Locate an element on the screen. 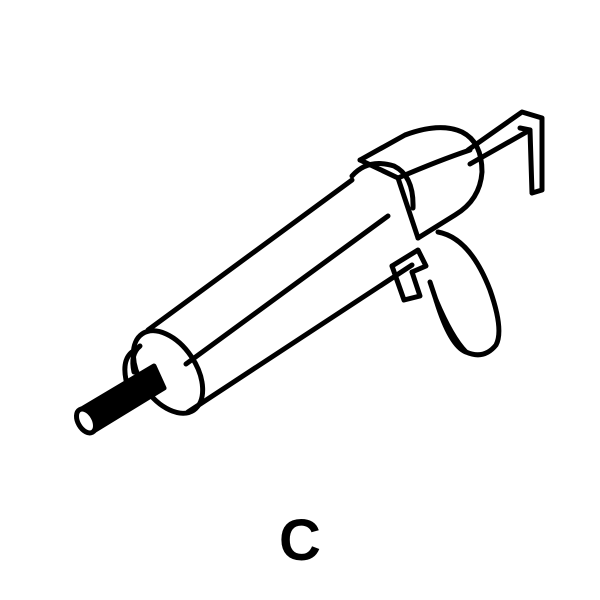 This screenshot has width=600, height=600. figure-caption: C is located at coordinates (300, 541).